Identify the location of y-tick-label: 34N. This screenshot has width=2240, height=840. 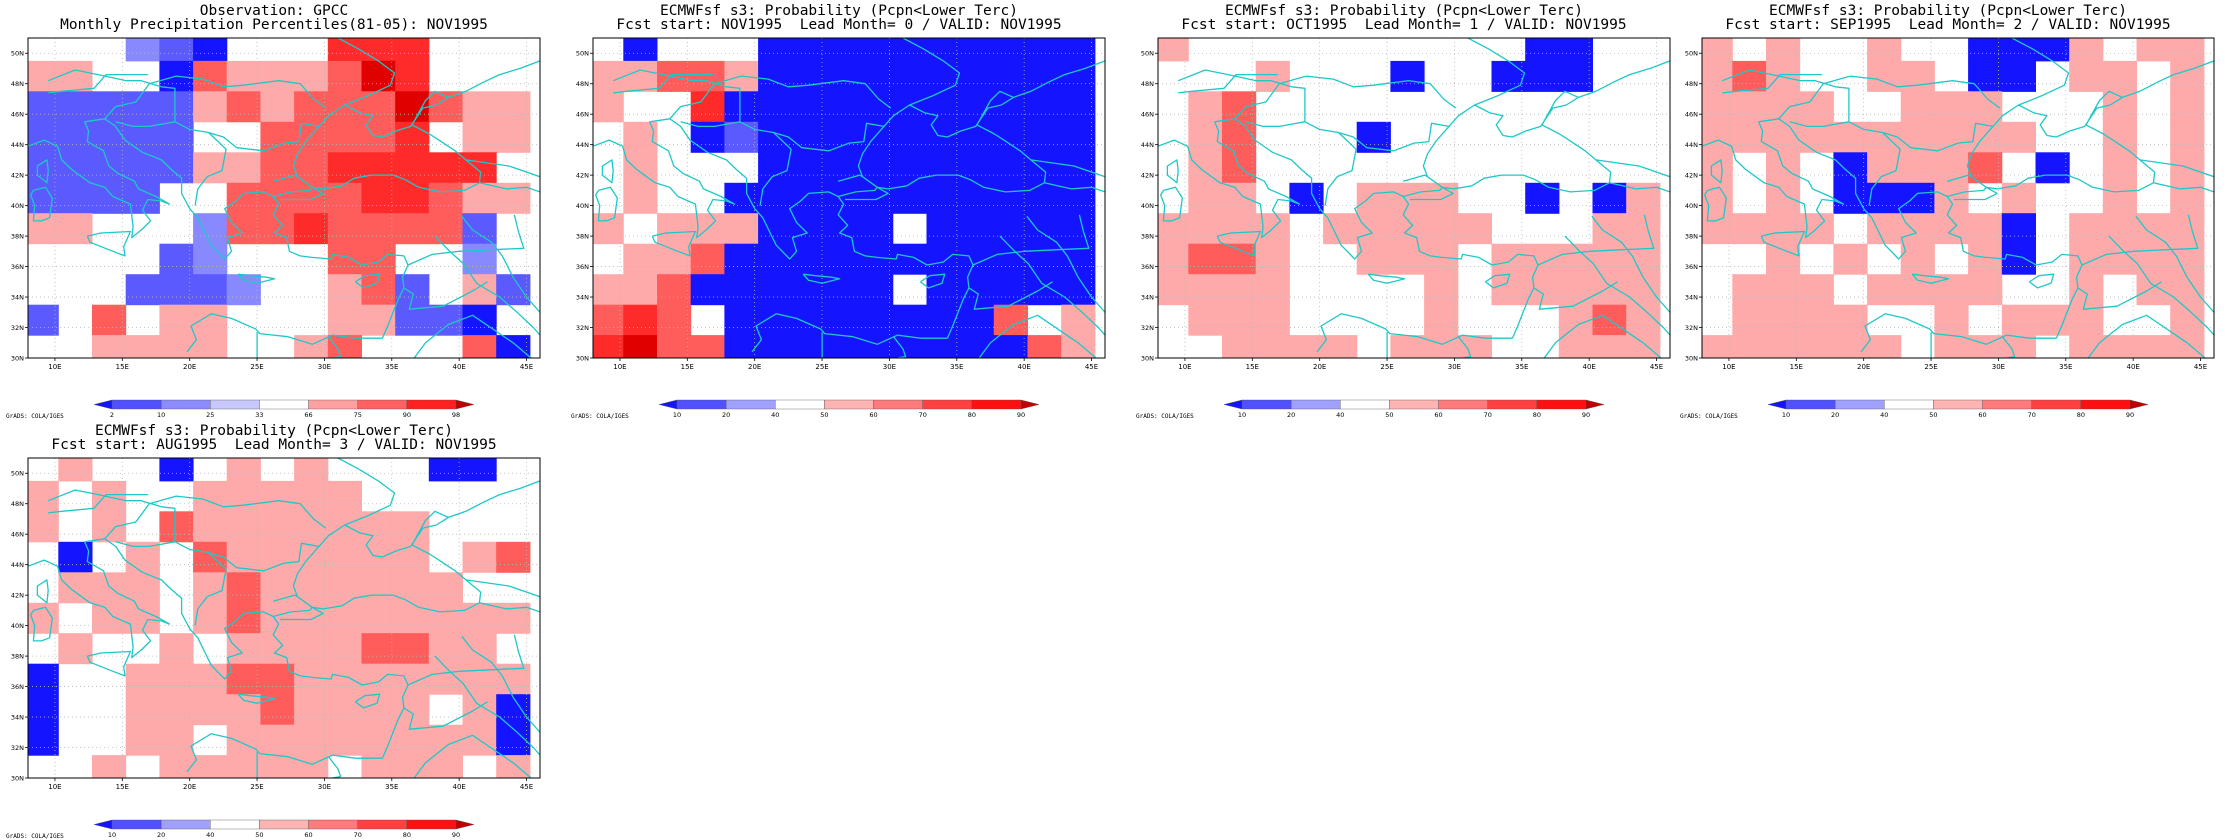
(17, 298).